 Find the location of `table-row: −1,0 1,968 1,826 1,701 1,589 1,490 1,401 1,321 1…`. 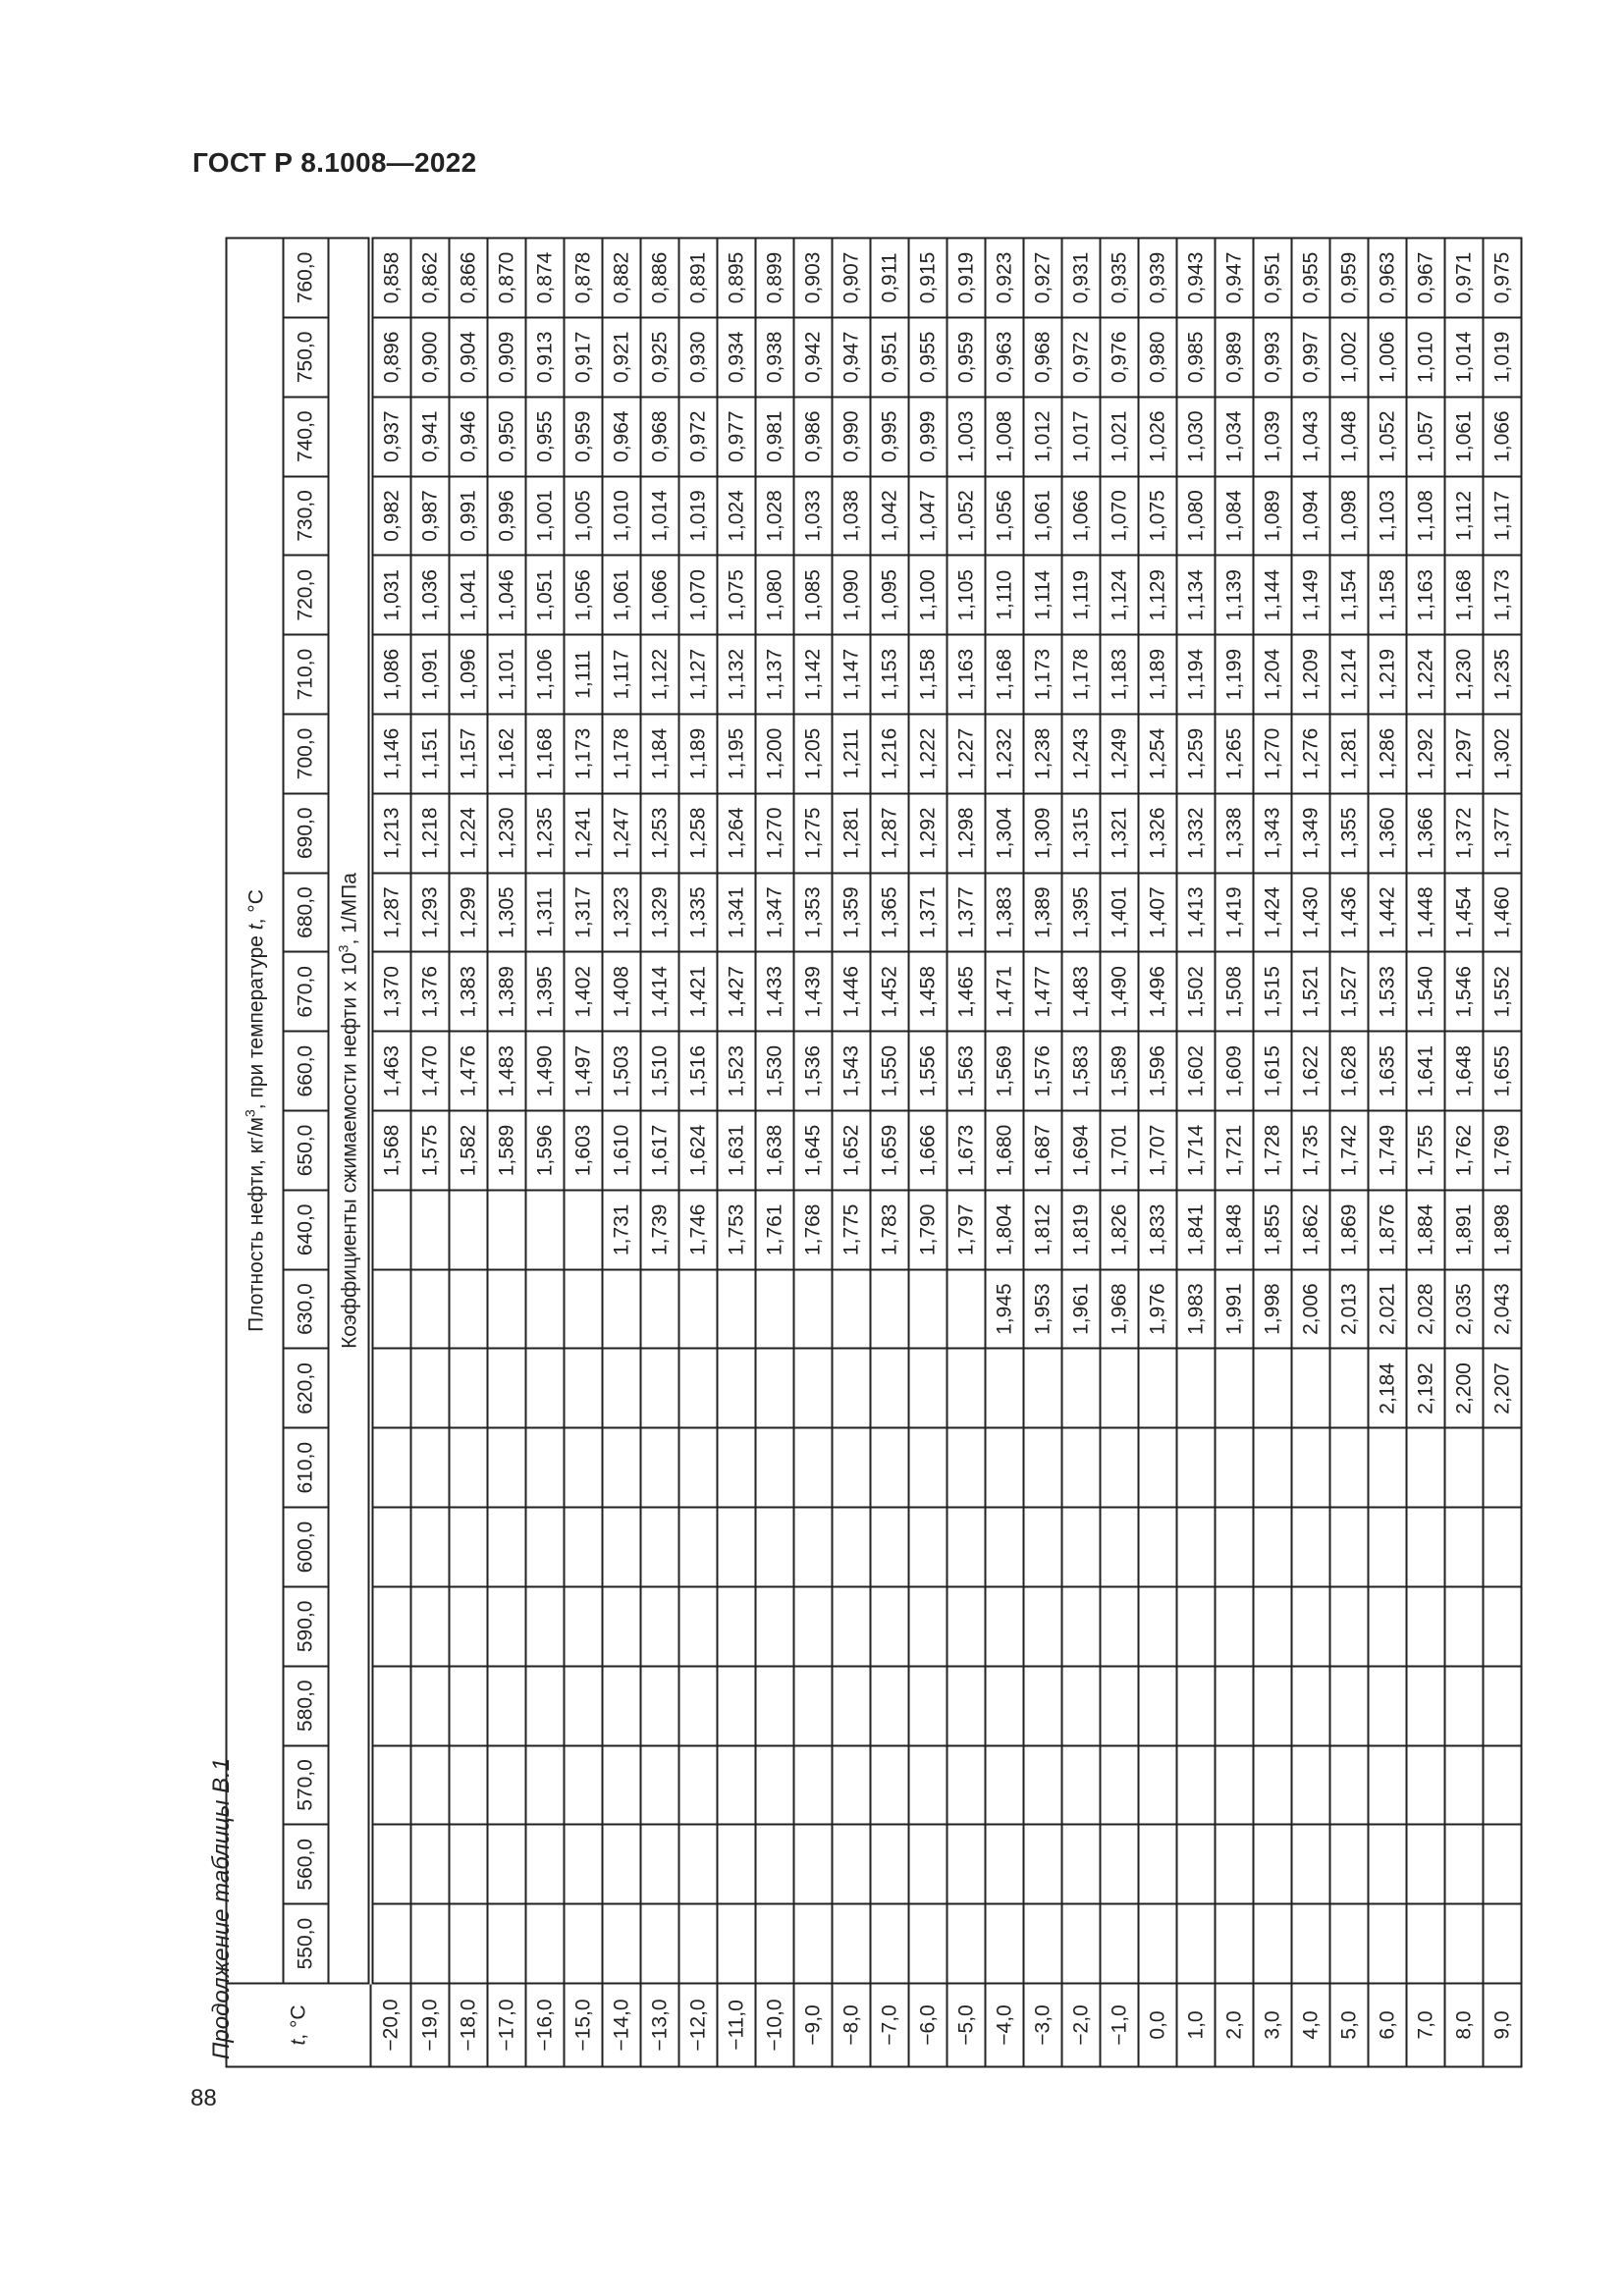

table-row: −1,0 1,968 1,826 1,701 1,589 1,490 1,401 1,321 1… is located at coordinates (1119, 1152).